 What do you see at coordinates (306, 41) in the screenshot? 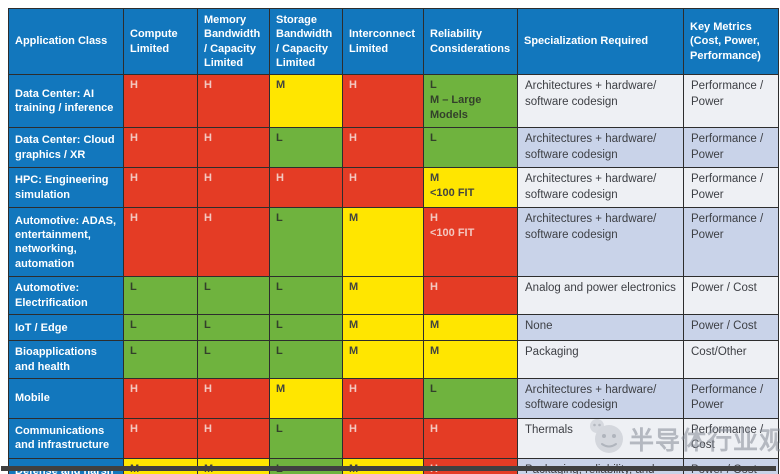
I see `column-header-storage-bandwidth: Storage Bandwidth / Capacity Limited` at bounding box center [306, 41].